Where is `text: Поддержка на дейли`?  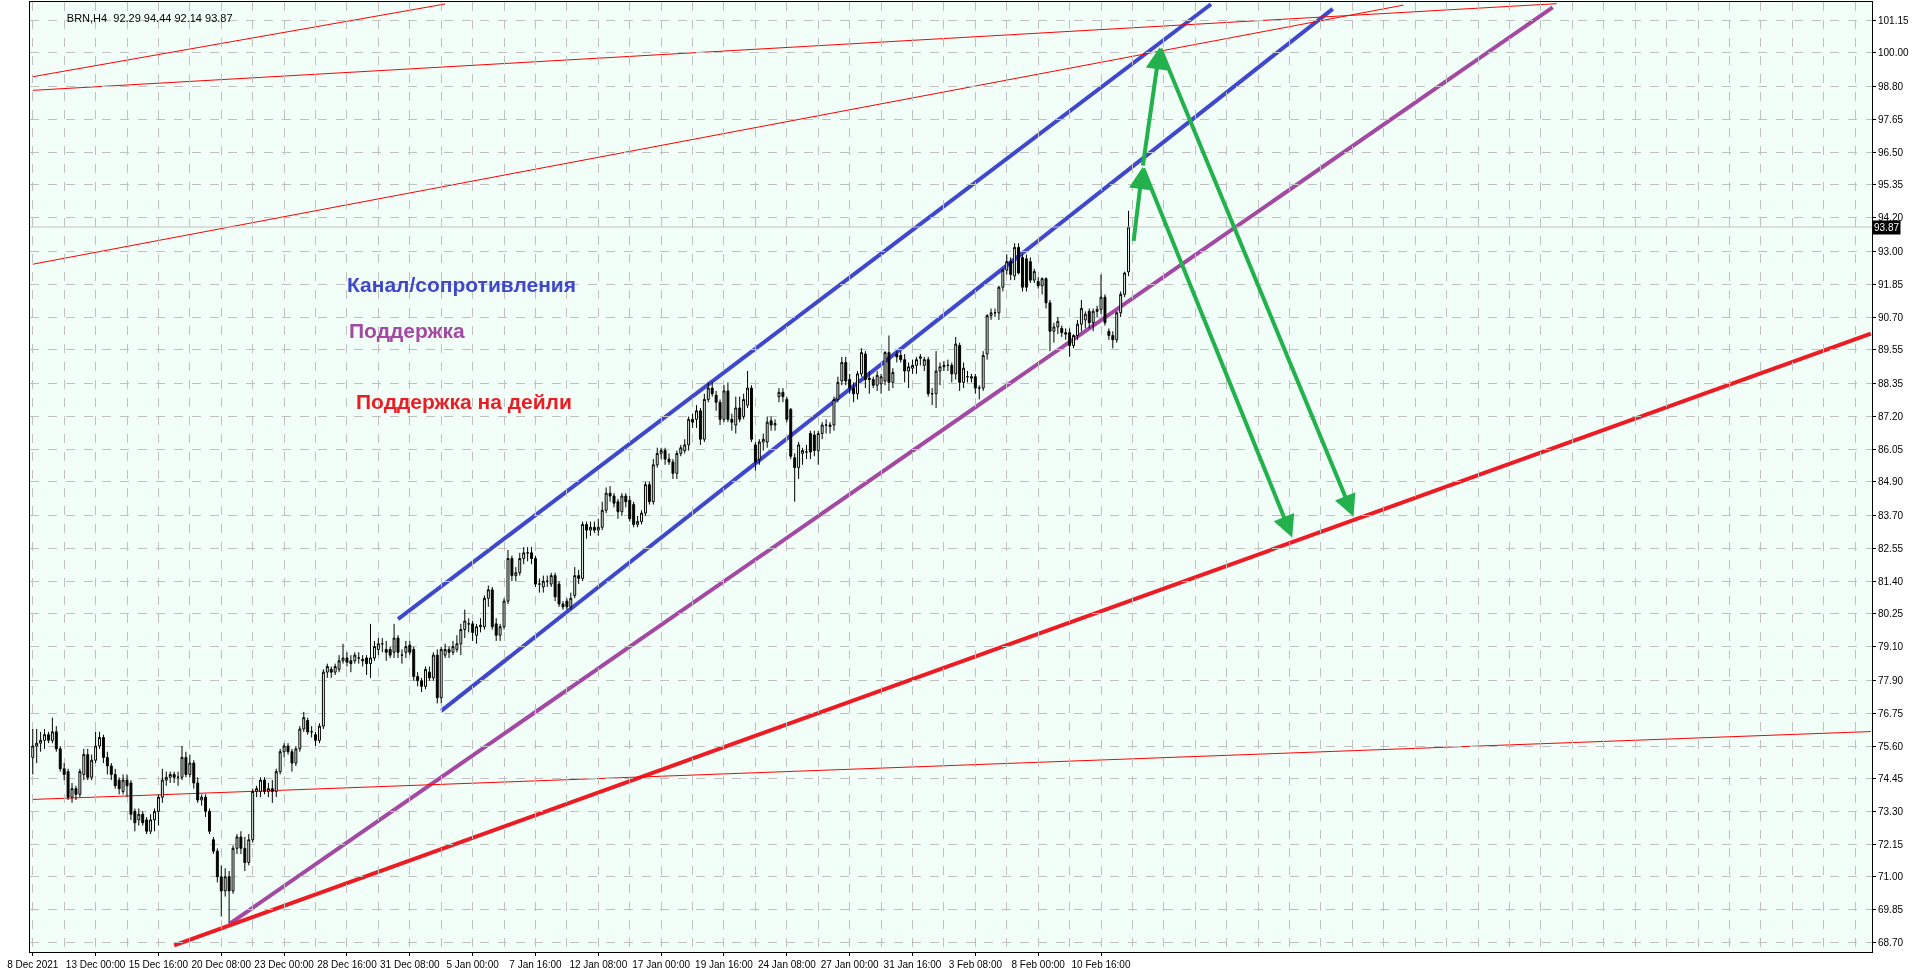
text: Поддержка на дейли is located at coordinates (464, 401).